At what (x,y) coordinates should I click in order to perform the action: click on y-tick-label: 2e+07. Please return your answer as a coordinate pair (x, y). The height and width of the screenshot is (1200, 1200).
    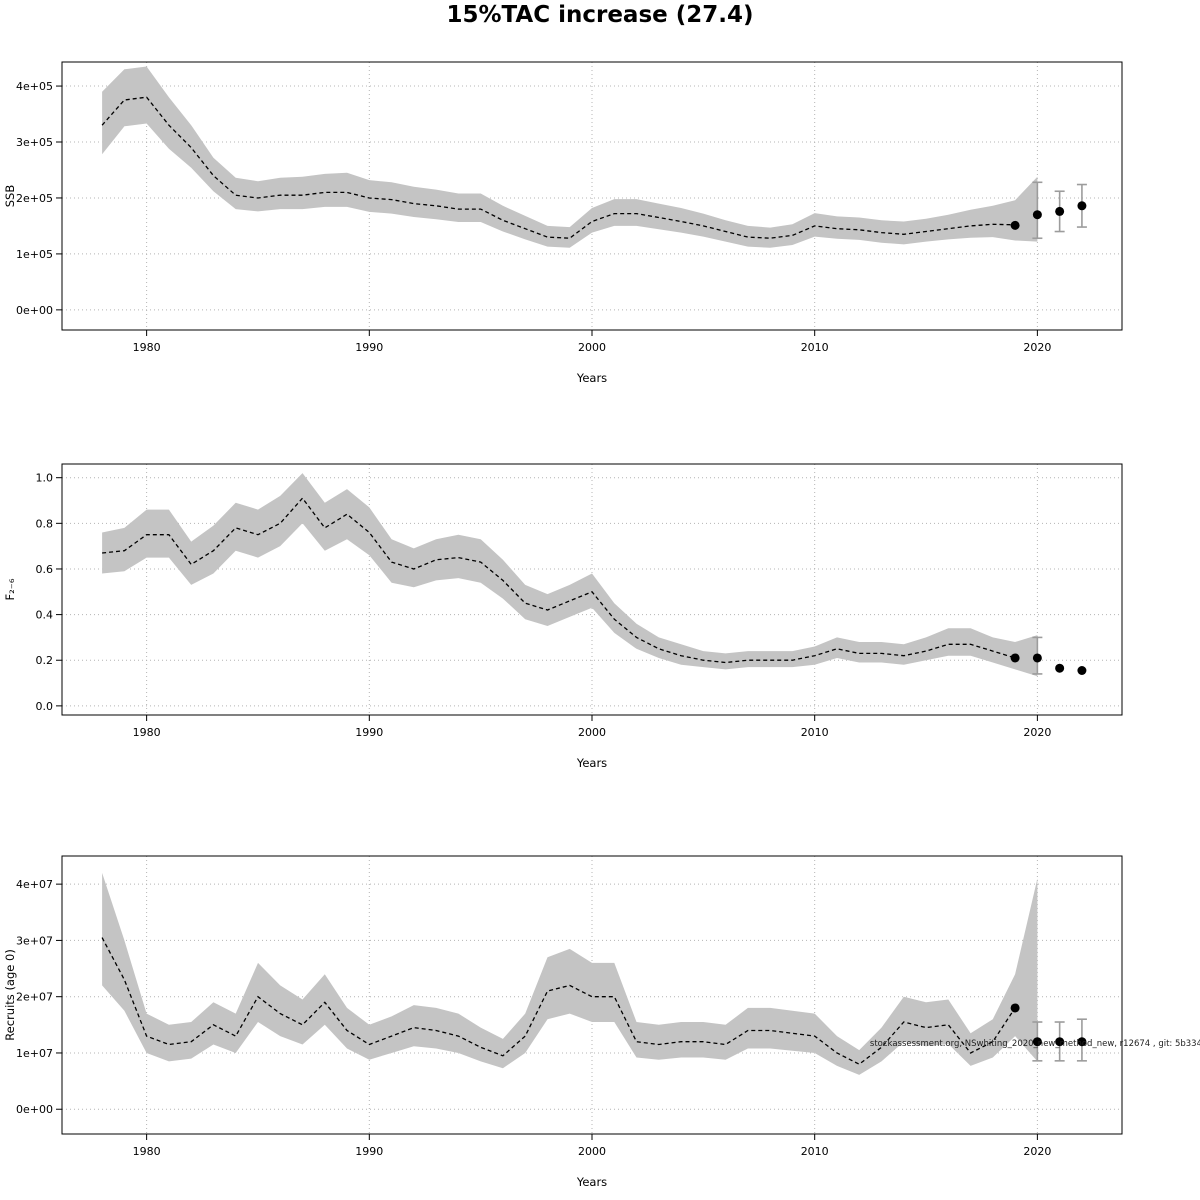
    Looking at the image, I should click on (34, 997).